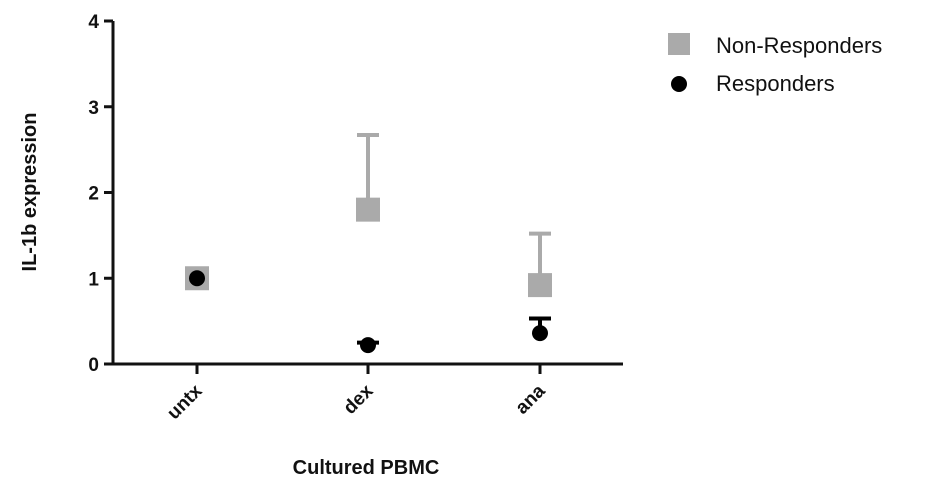 This screenshot has width=933, height=483. Describe the element at coordinates (100, 194) in the screenshot. I see `y-ticks: 0 1 2 3 4` at that location.